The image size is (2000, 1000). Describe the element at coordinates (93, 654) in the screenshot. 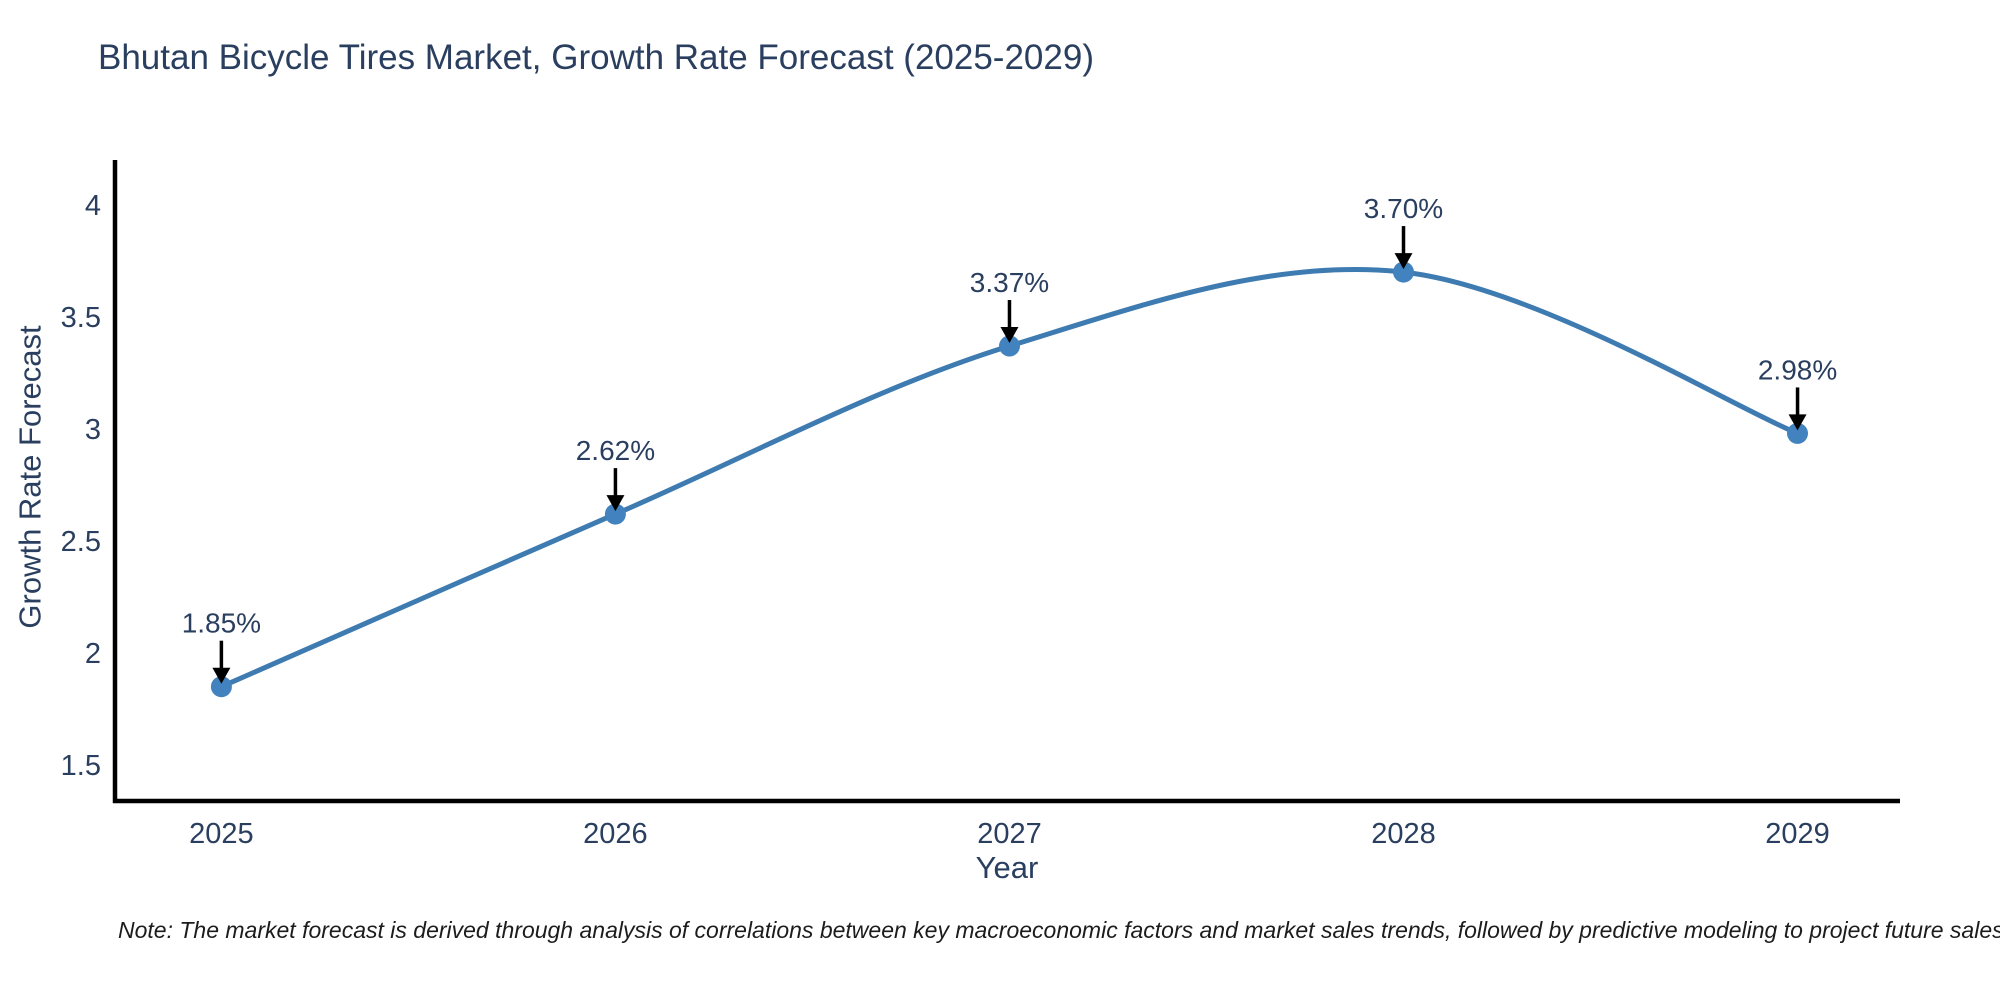

I see `y-tick-label: 2` at that location.